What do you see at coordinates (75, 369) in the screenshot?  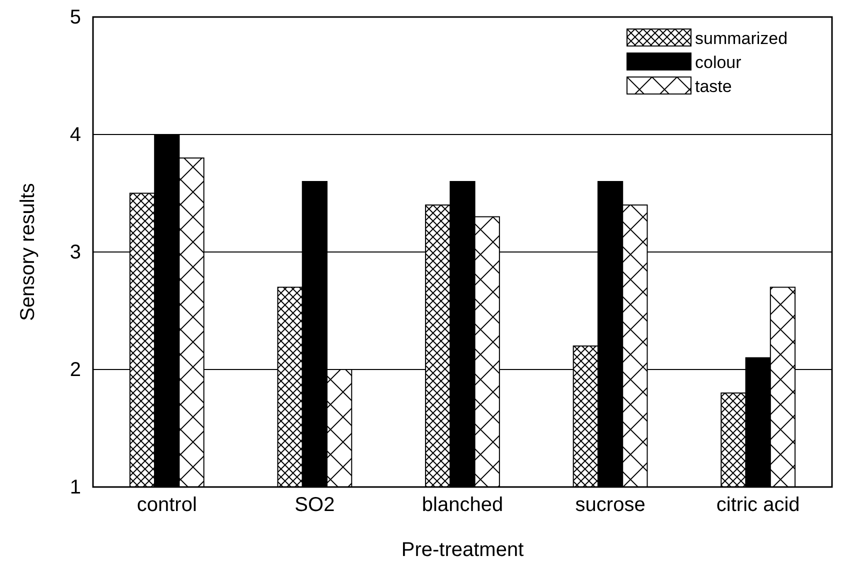 I see `y-tick-label: 2` at bounding box center [75, 369].